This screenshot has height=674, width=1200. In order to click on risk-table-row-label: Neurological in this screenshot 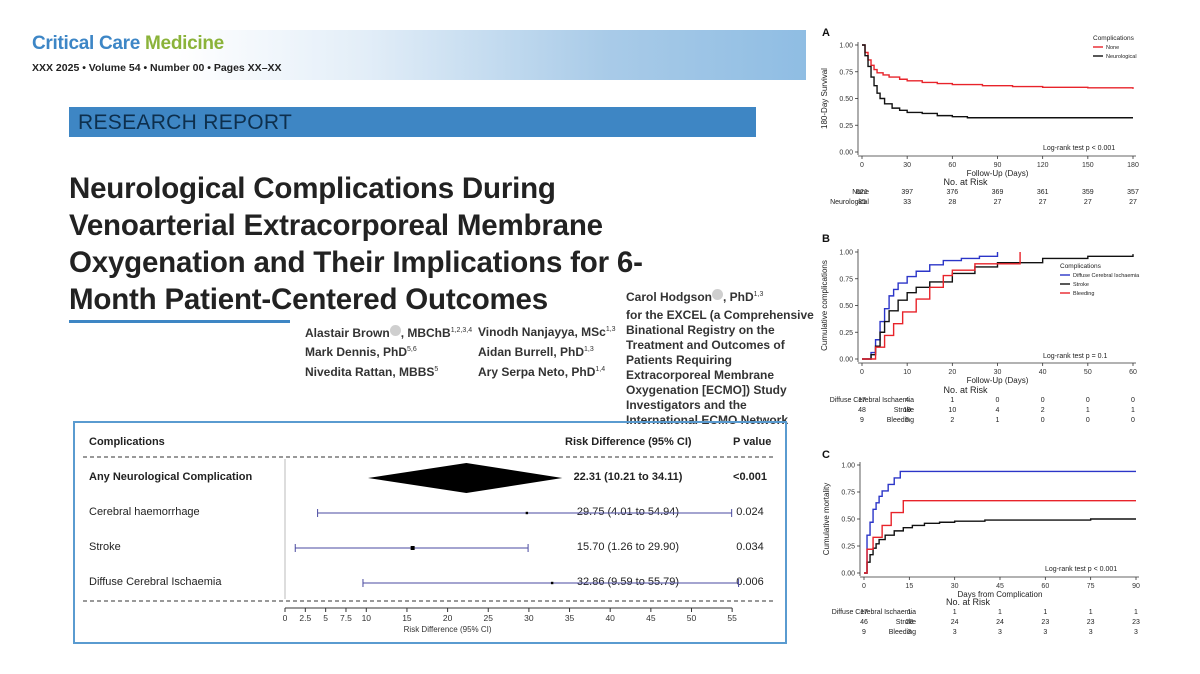, I will do `click(849, 202)`.